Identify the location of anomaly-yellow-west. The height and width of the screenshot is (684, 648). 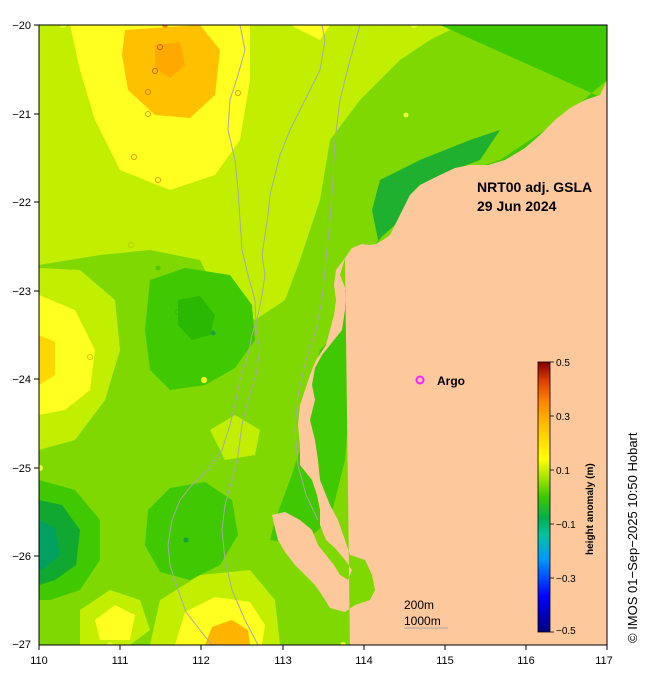
(67, 355).